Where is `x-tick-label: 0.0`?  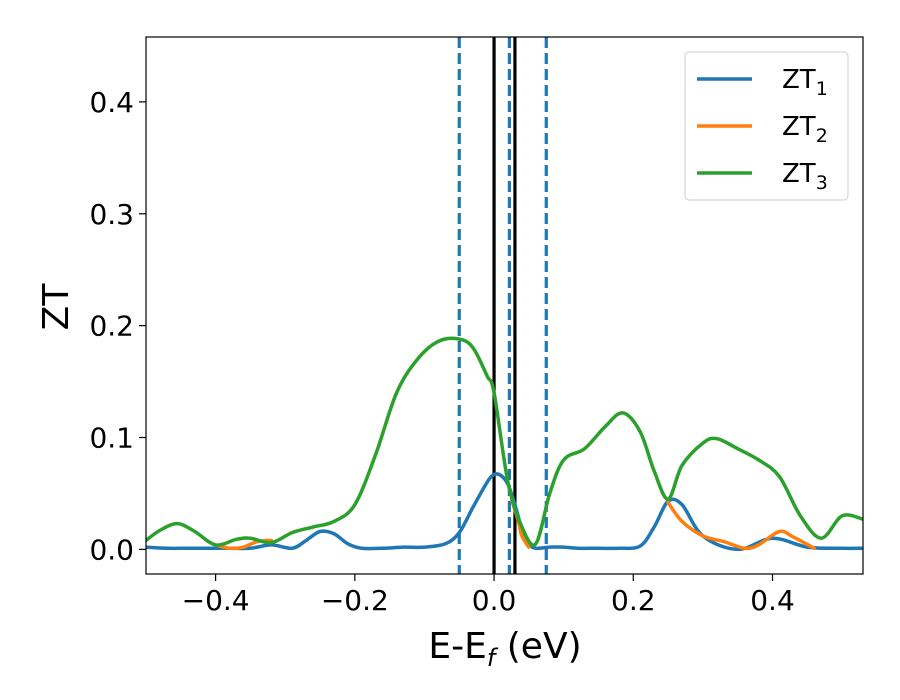 x-tick-label: 0.0 is located at coordinates (494, 600).